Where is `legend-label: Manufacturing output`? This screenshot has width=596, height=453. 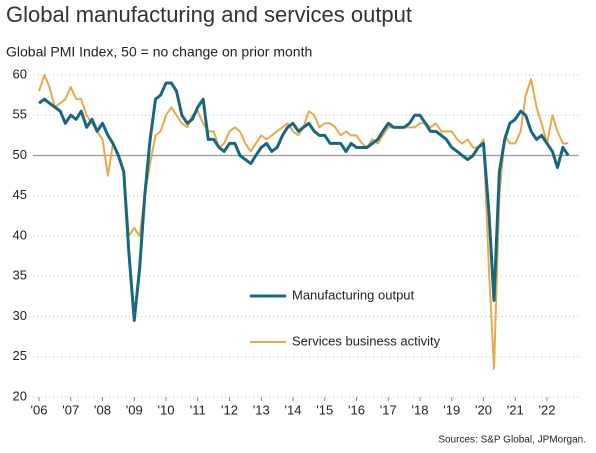
legend-label: Manufacturing output is located at coordinates (353, 294).